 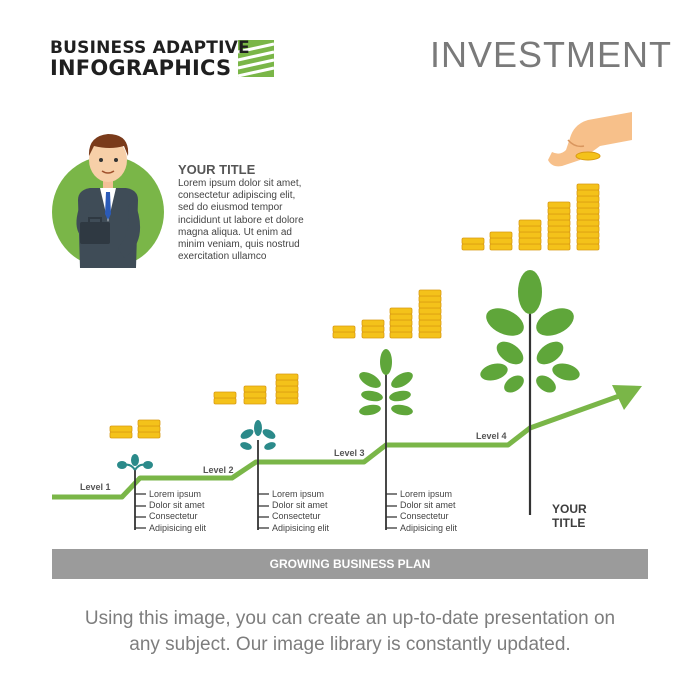 I want to click on growth-line, so click(x=337, y=446).